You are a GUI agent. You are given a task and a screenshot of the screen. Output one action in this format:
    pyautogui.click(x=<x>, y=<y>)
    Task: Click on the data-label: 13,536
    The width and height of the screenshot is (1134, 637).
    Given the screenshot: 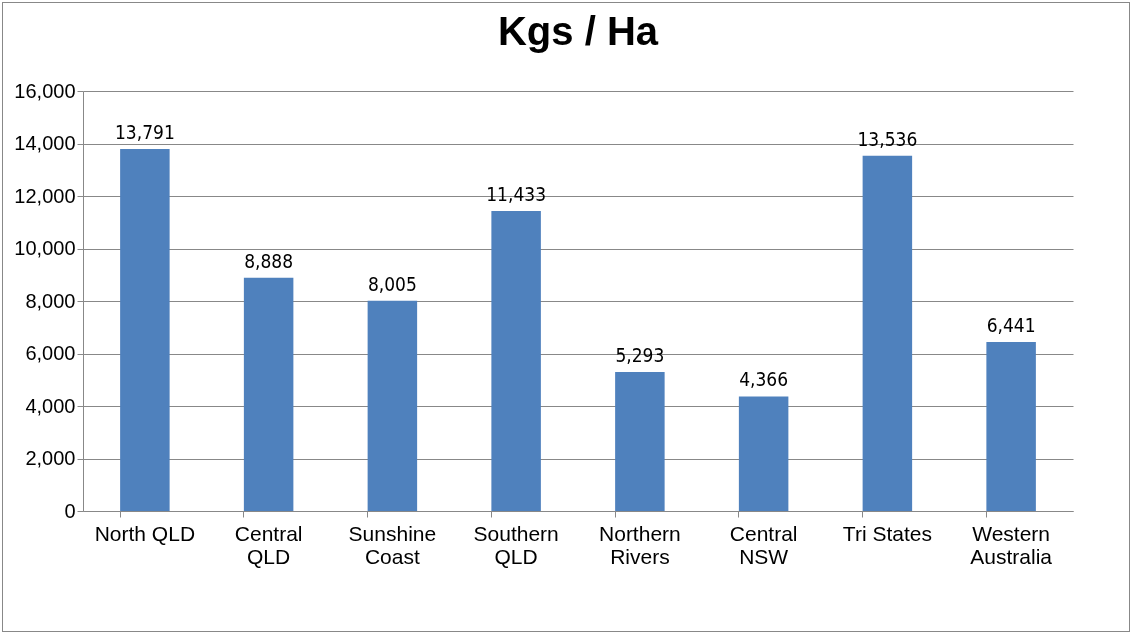 What is the action you would take?
    pyautogui.click(x=887, y=138)
    